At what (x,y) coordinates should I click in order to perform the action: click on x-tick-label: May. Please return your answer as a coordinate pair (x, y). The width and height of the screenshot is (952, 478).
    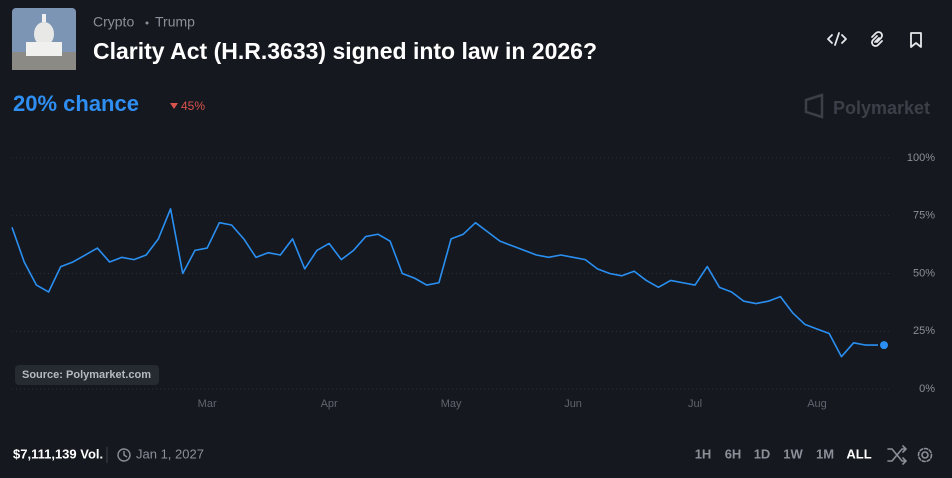
    Looking at the image, I should click on (451, 404).